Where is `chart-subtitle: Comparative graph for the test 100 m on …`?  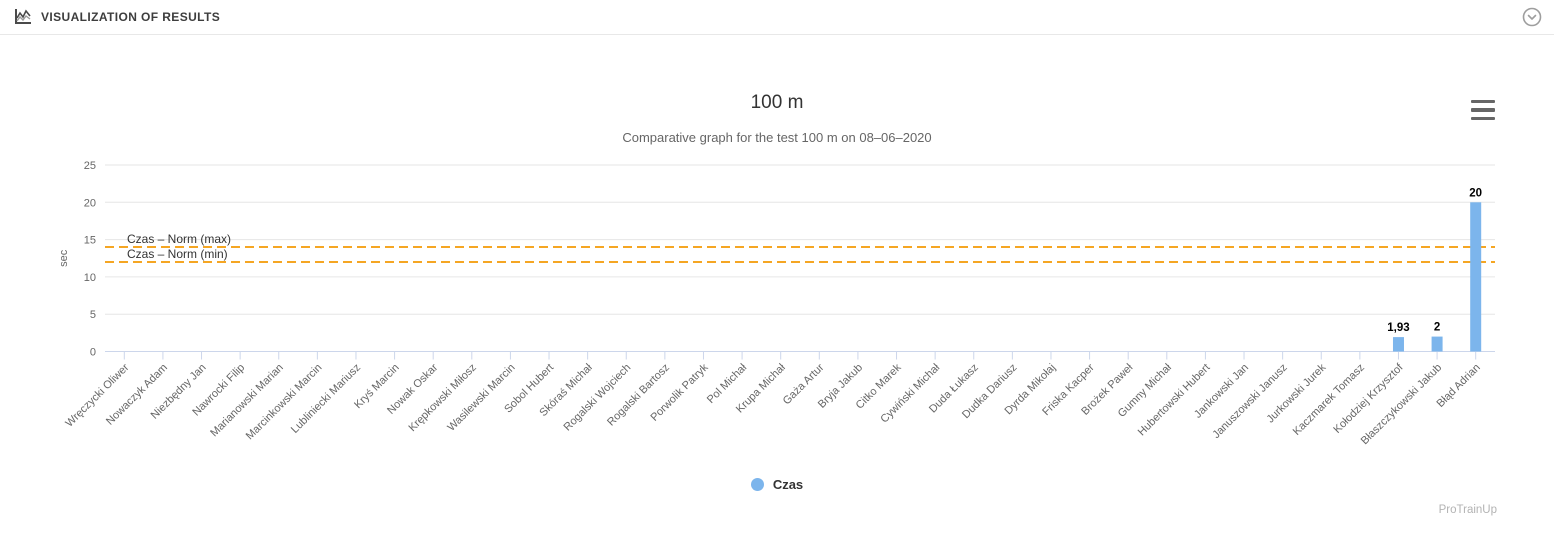 chart-subtitle: Comparative graph for the test 100 m on … is located at coordinates (777, 137).